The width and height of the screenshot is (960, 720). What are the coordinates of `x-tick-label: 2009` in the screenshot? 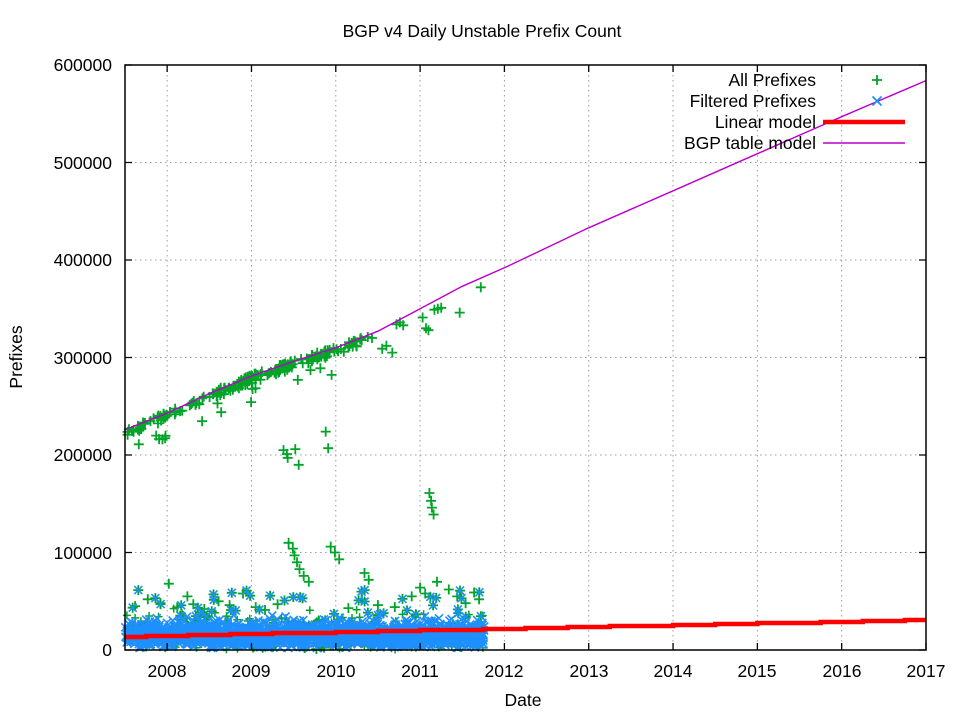 It's located at (251, 671).